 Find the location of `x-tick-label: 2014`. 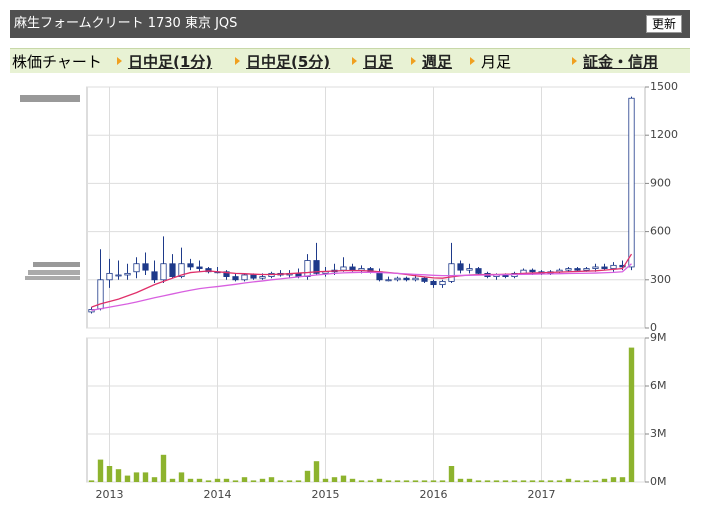

x-tick-label: 2014 is located at coordinates (218, 494).